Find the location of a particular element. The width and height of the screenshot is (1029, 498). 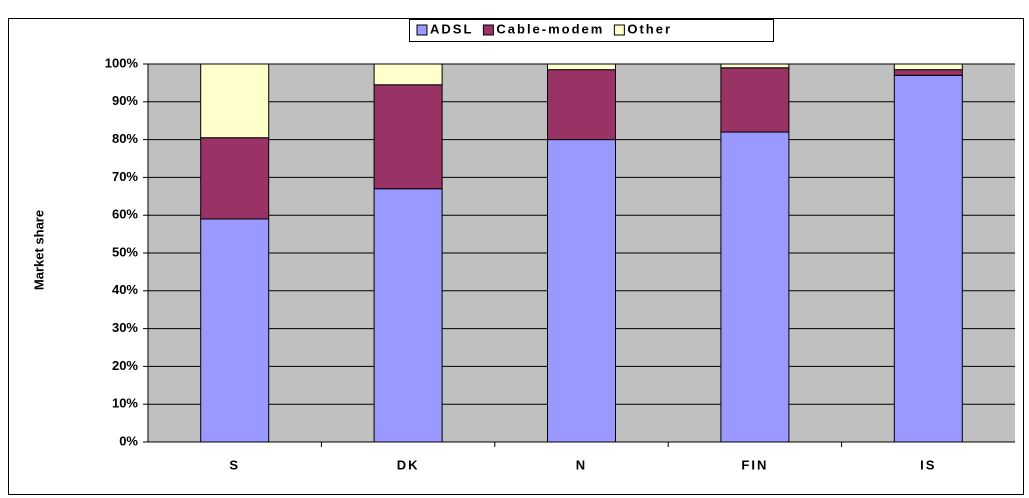

x-tick-label: S is located at coordinates (234, 464).